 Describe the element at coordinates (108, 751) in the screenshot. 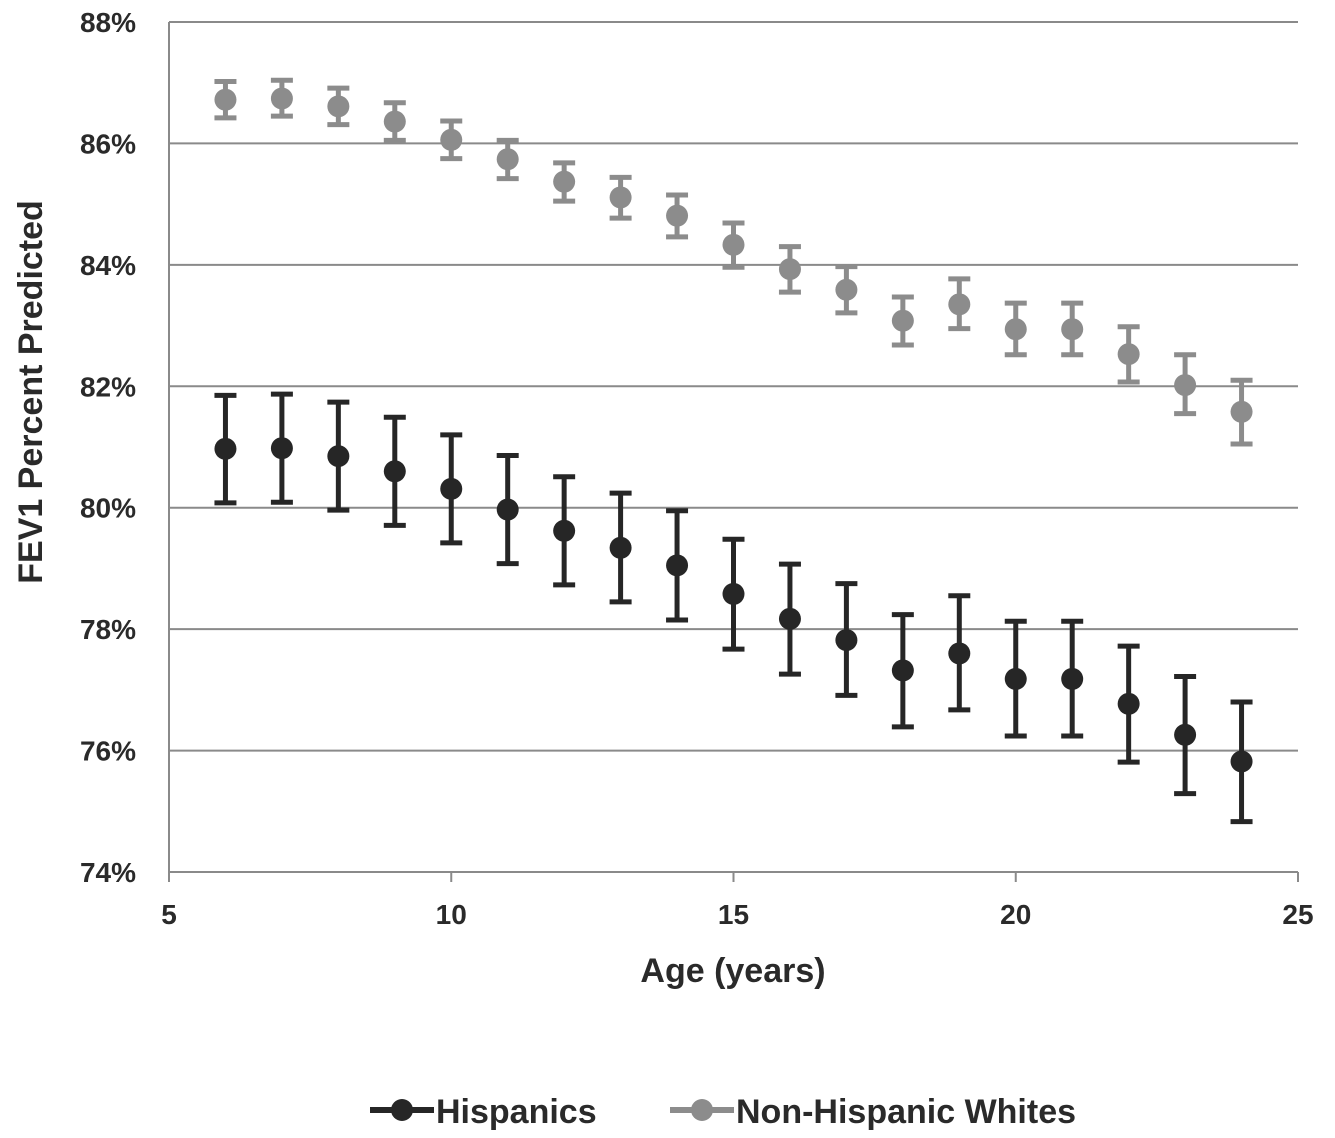

I see `y-tick-label: 76%` at that location.